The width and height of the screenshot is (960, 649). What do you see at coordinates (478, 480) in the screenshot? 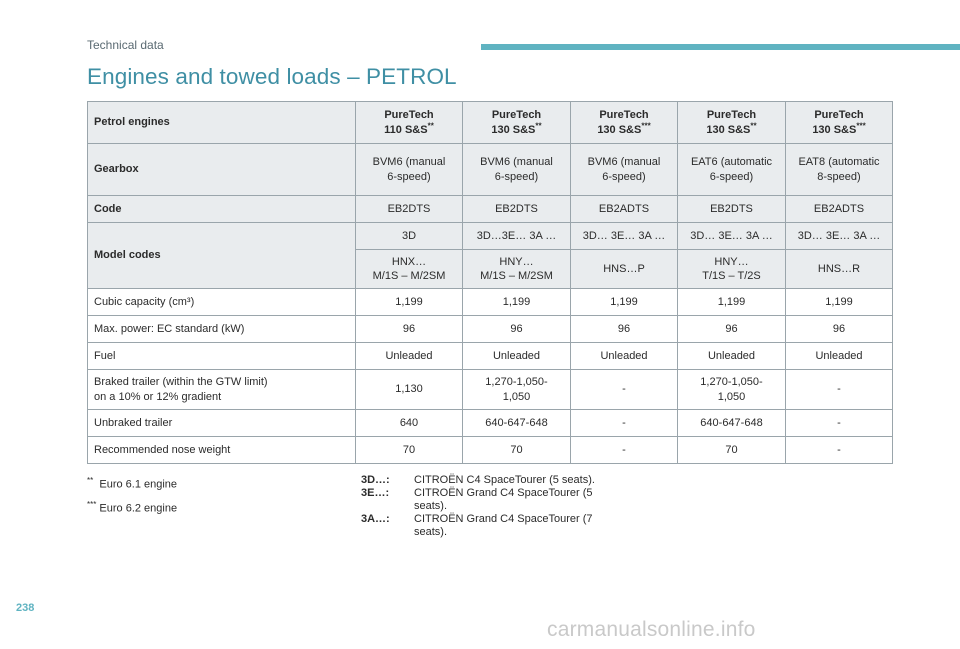
I see `legend-row: 3D…: CITROËN C4 SpaceTourer (5 seats).` at bounding box center [478, 480].